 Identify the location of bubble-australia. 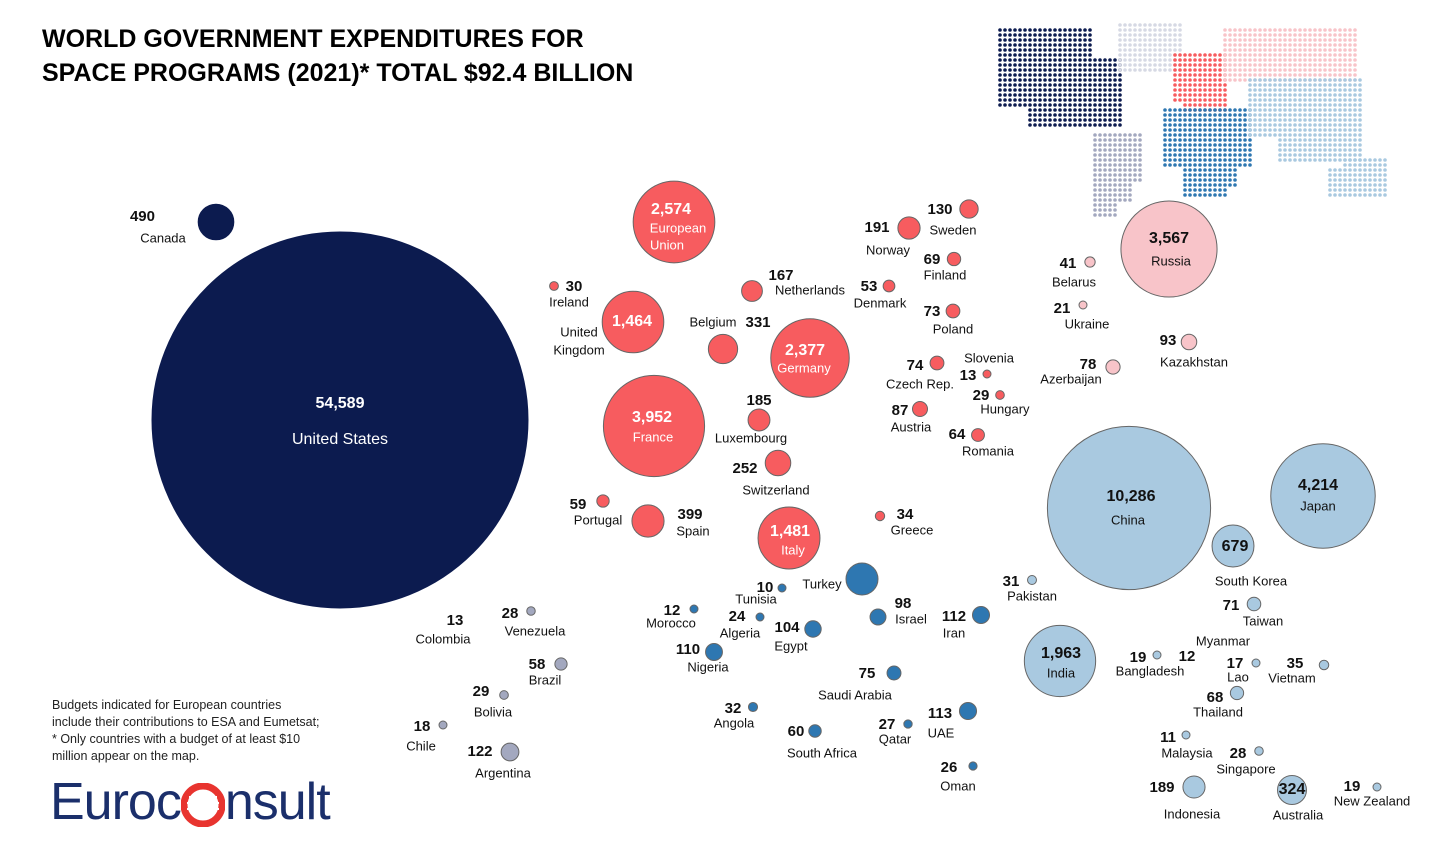
(1292, 790).